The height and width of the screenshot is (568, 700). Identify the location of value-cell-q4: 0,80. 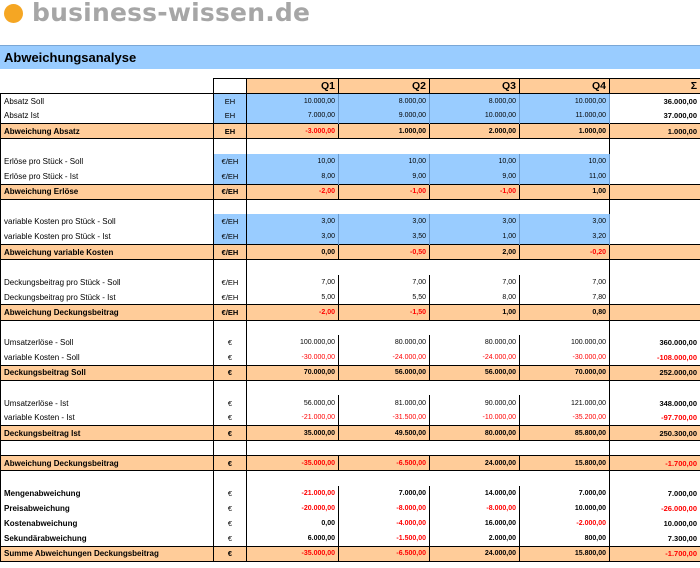
(564, 312).